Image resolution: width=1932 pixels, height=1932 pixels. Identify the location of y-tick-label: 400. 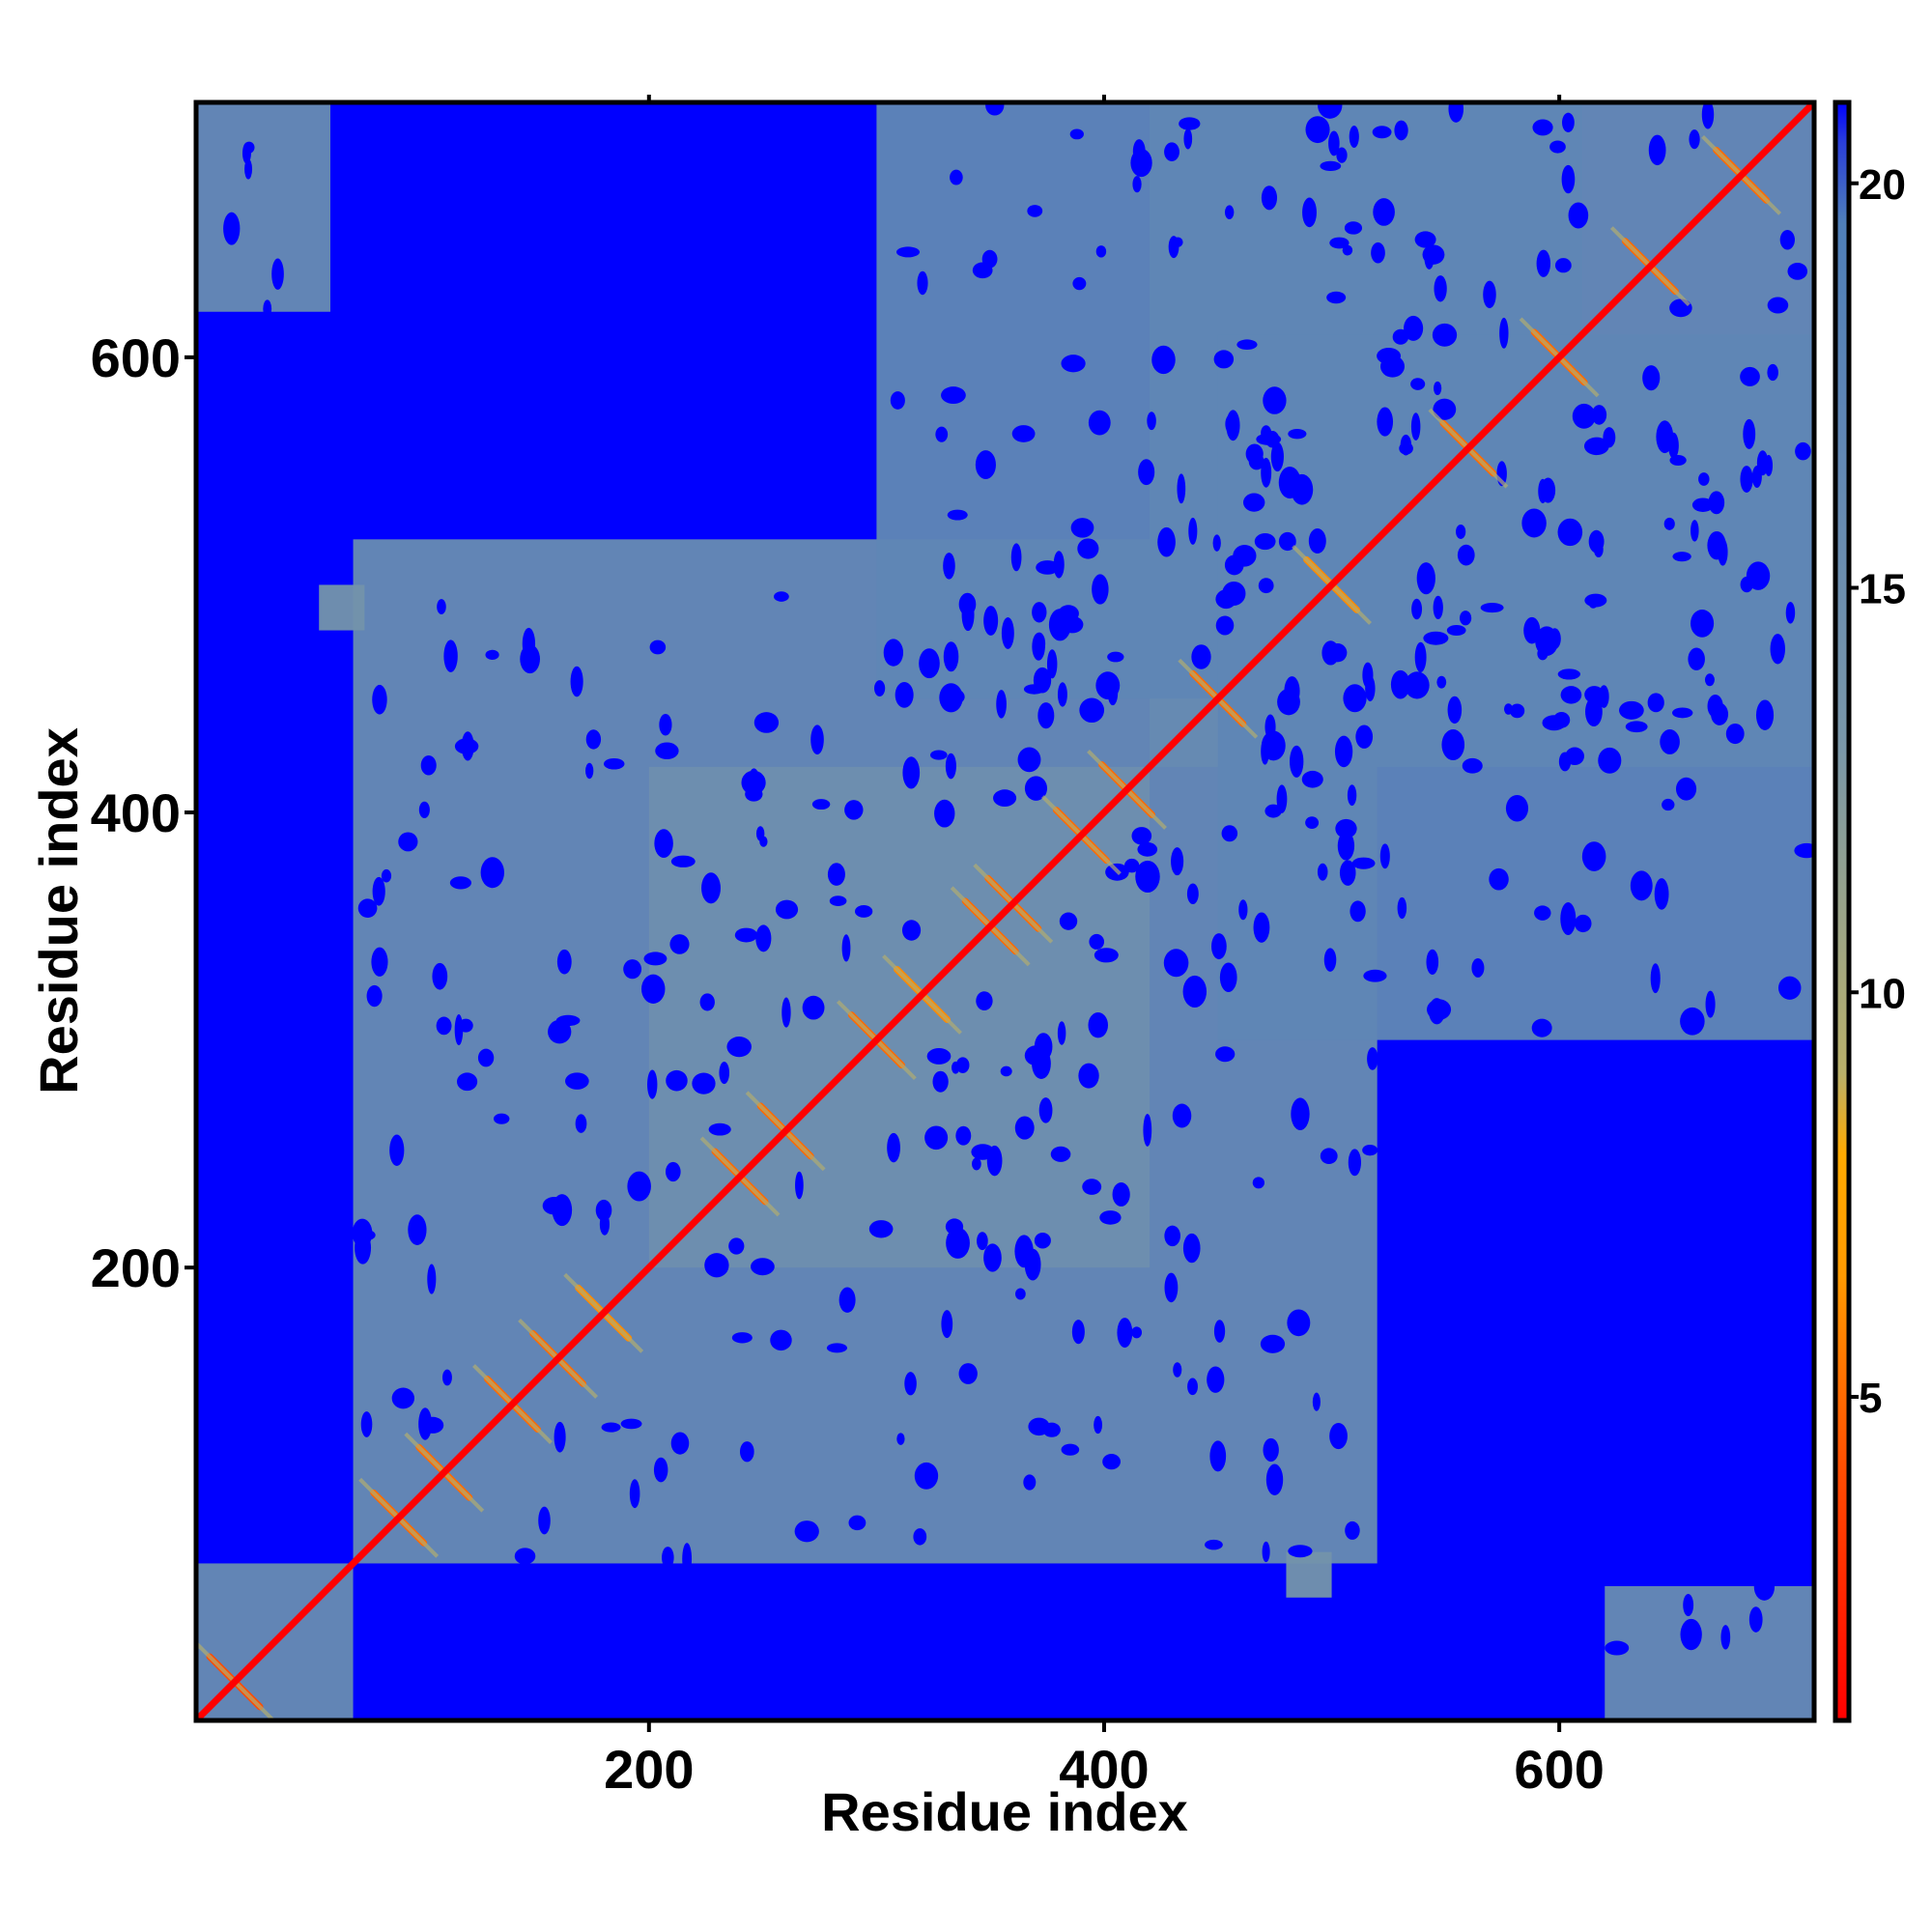
(136, 812).